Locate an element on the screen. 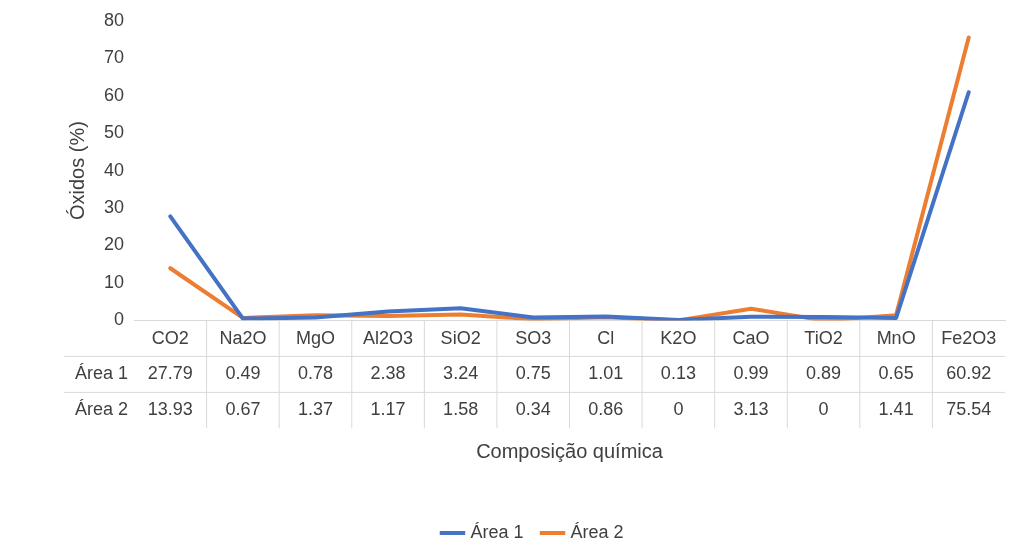 The height and width of the screenshot is (558, 1009). data-label: 0.34 is located at coordinates (533, 409).